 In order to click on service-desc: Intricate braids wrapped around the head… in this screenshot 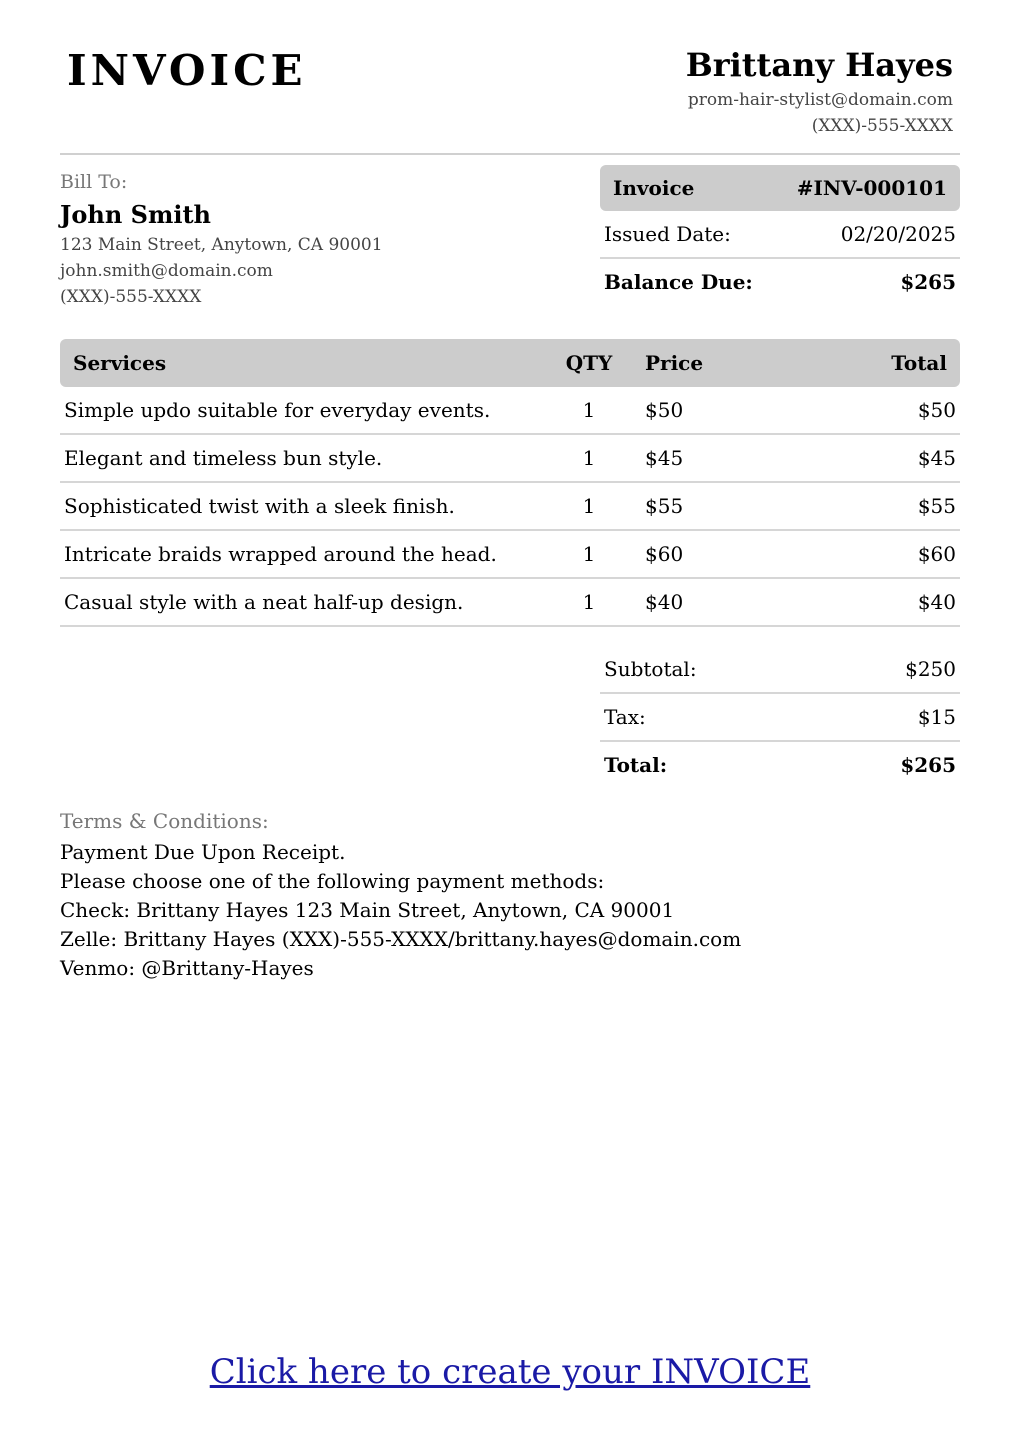, I will do `click(299, 554)`.